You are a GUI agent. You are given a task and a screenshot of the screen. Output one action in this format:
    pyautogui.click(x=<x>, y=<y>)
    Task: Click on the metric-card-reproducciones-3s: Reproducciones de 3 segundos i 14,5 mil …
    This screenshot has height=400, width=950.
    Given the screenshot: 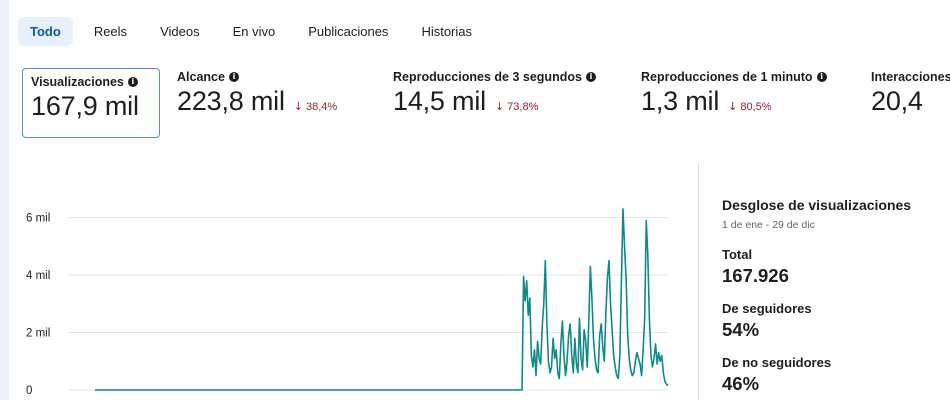 What is the action you would take?
    pyautogui.click(x=494, y=105)
    